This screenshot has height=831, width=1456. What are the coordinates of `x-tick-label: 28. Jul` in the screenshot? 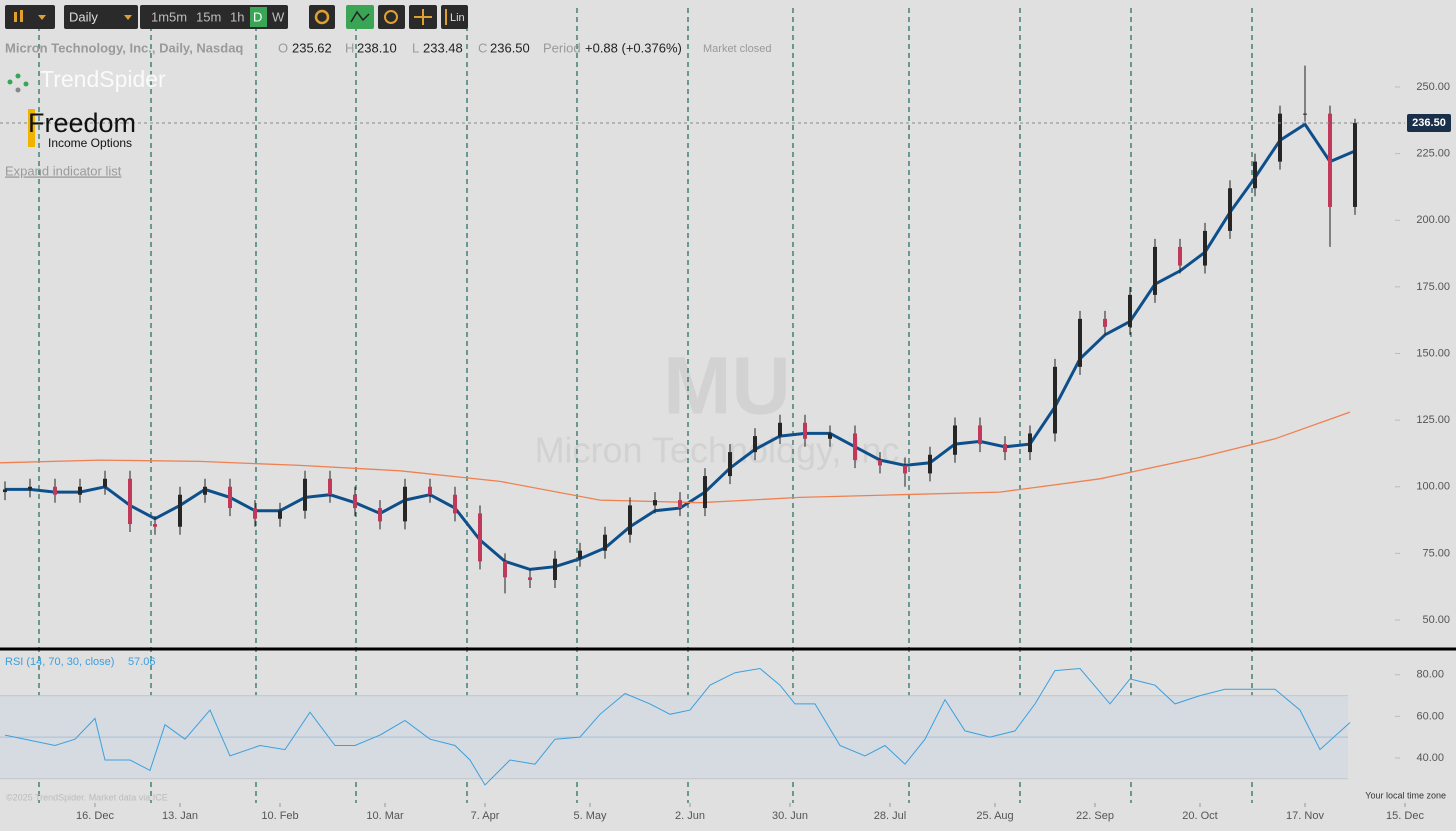 It's located at (890, 816).